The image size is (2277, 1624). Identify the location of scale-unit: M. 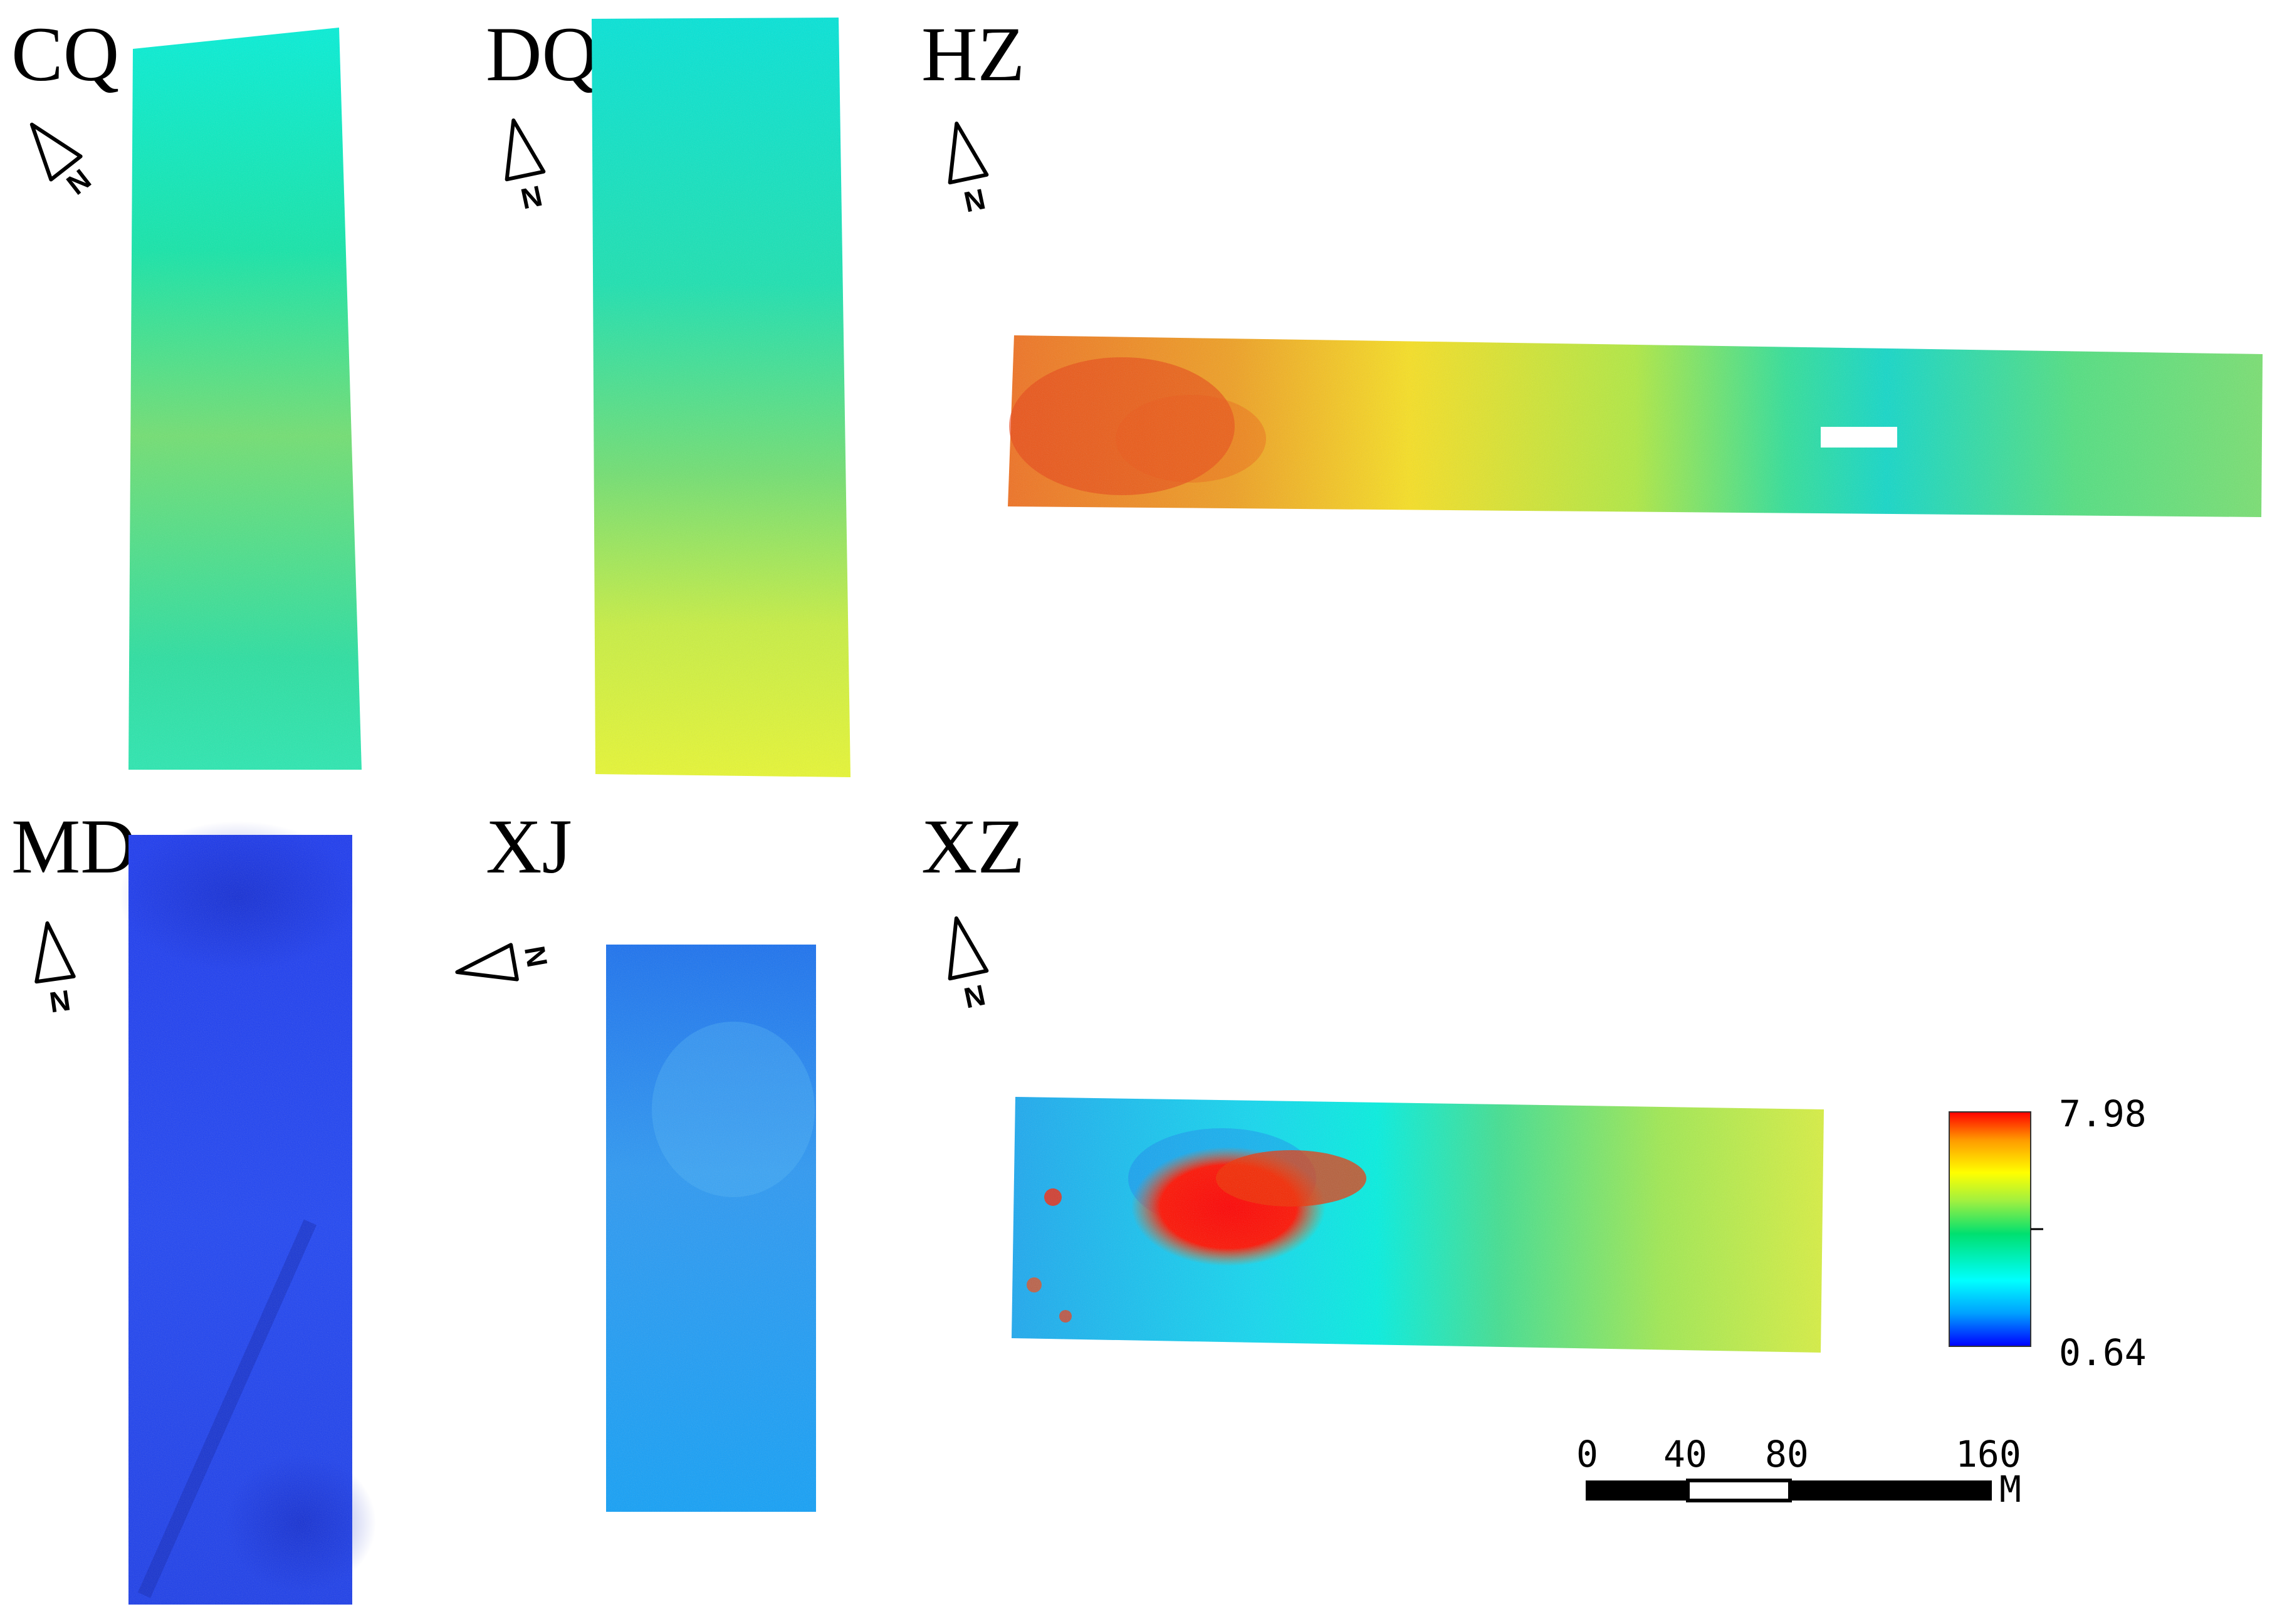
(2010, 1490).